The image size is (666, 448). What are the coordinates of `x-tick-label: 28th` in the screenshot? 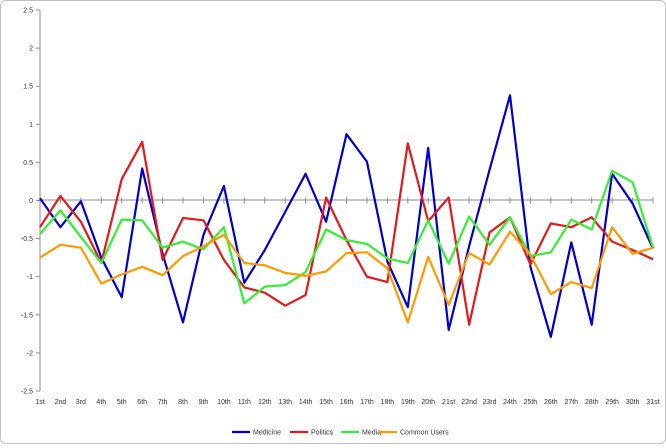 It's located at (592, 402).